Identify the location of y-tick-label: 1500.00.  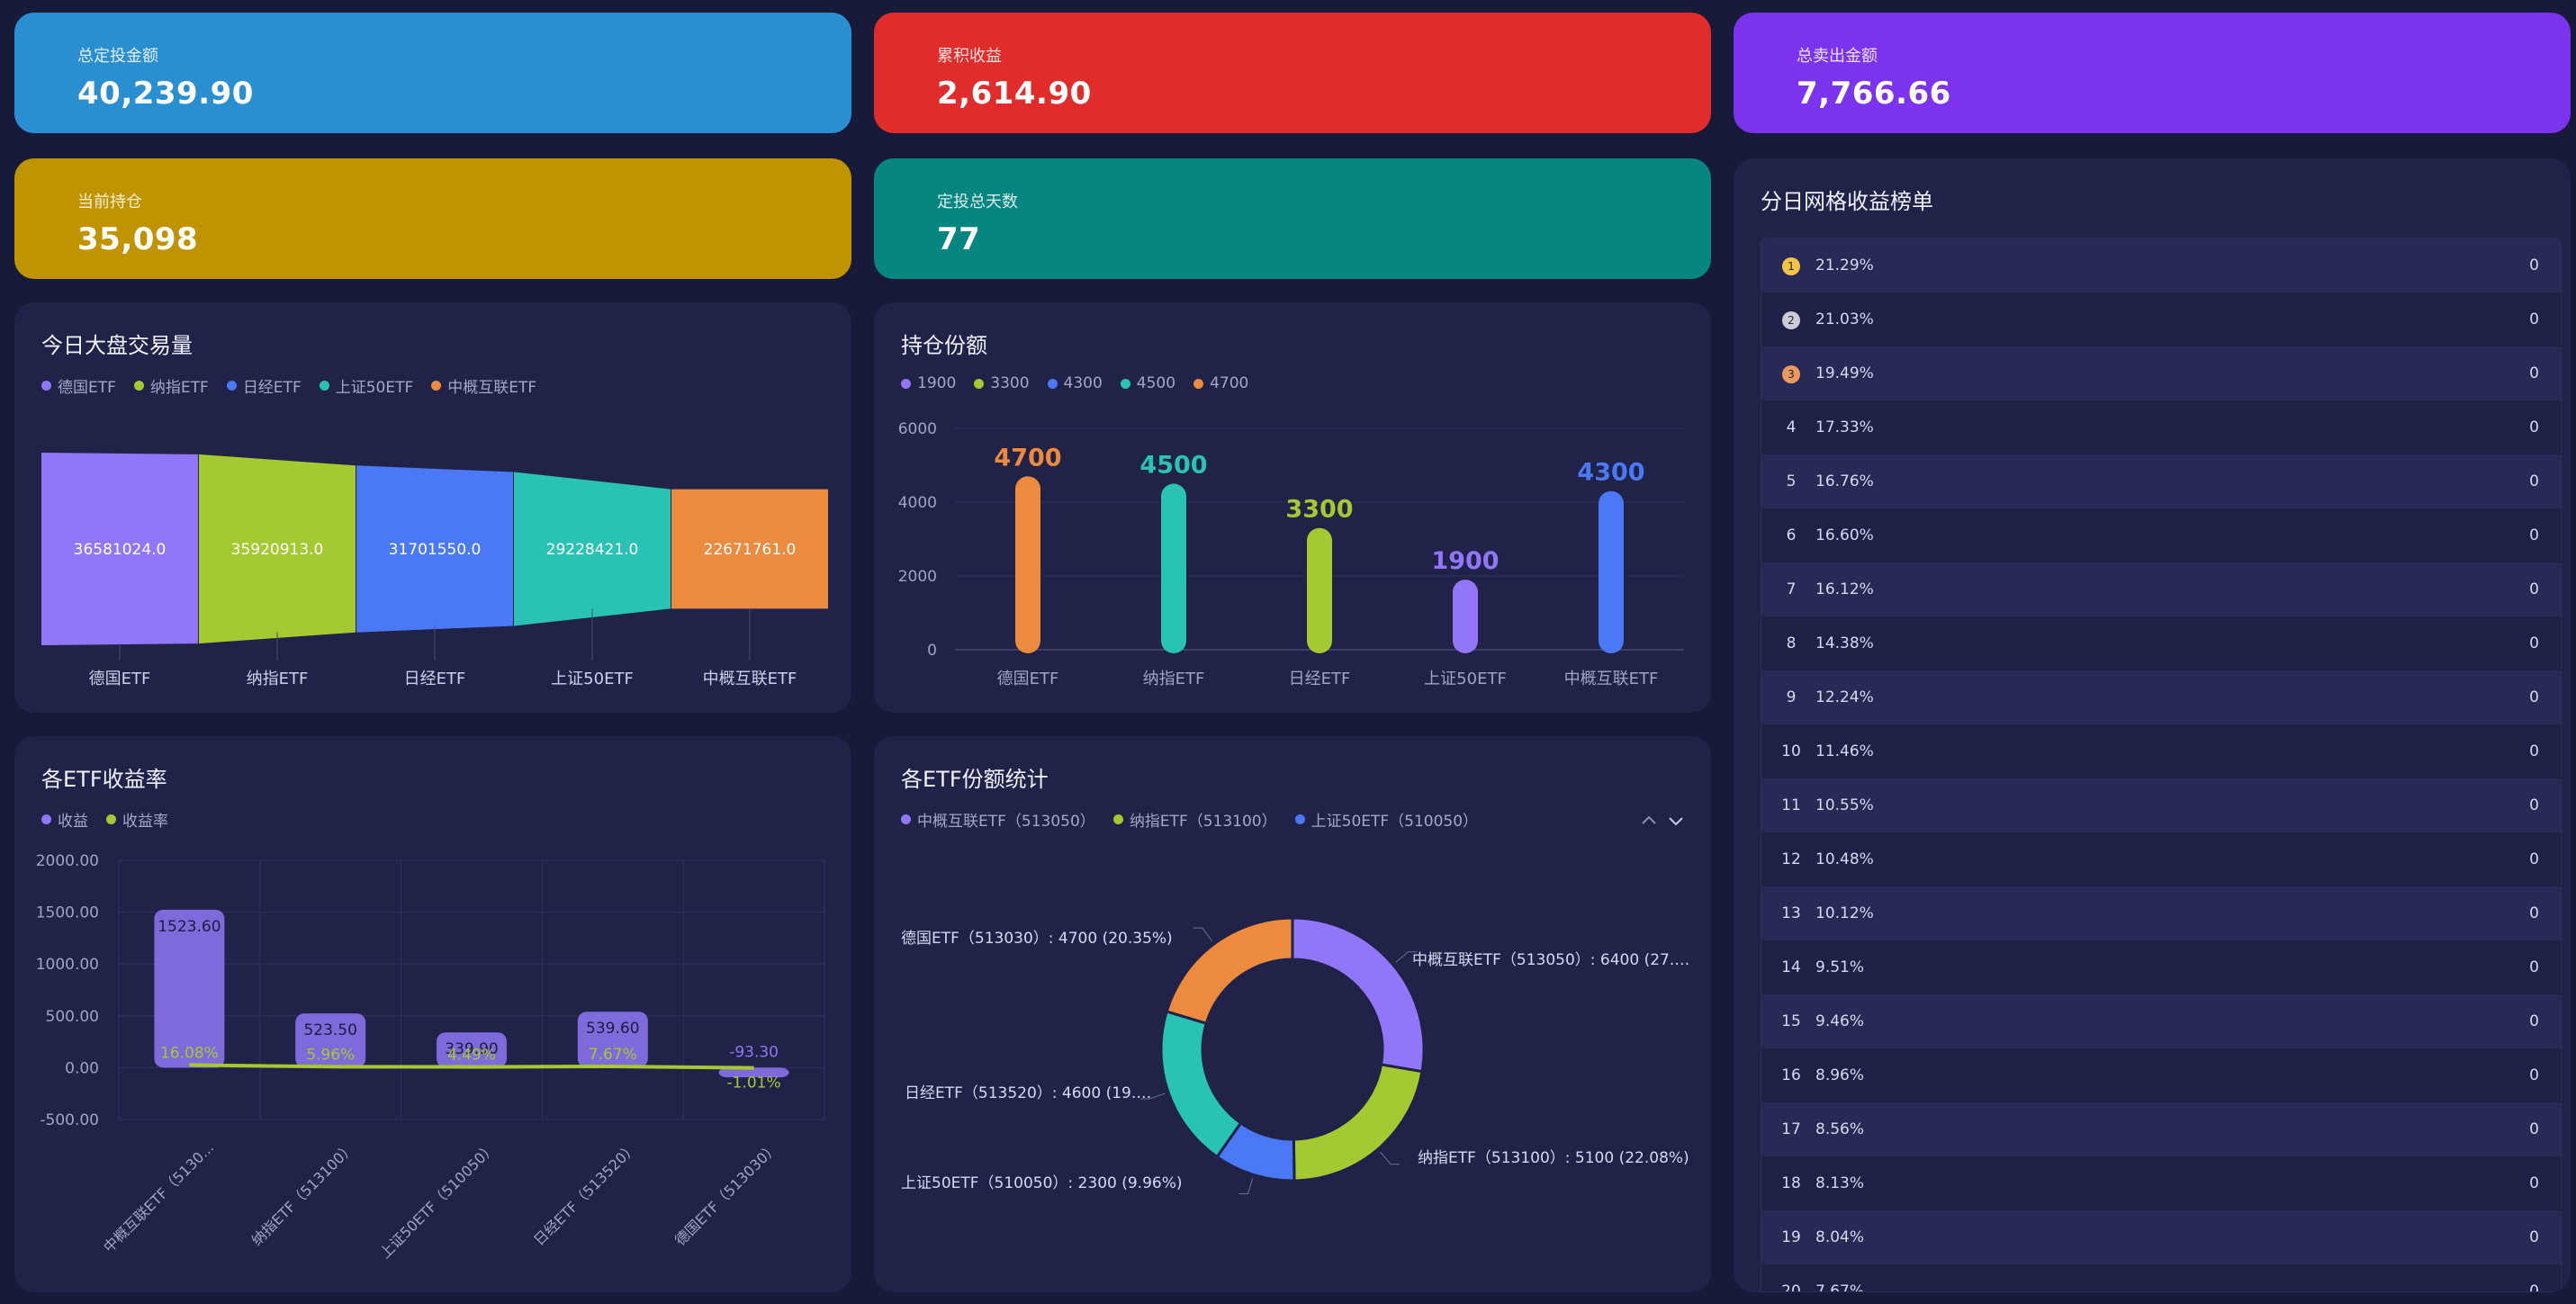
(67, 913).